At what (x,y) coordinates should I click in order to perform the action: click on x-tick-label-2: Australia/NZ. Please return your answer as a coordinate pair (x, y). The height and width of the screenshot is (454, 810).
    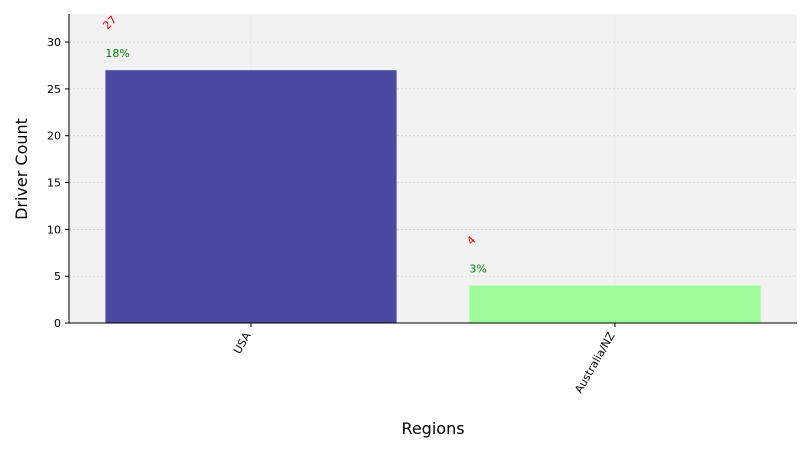
    Looking at the image, I should click on (595, 363).